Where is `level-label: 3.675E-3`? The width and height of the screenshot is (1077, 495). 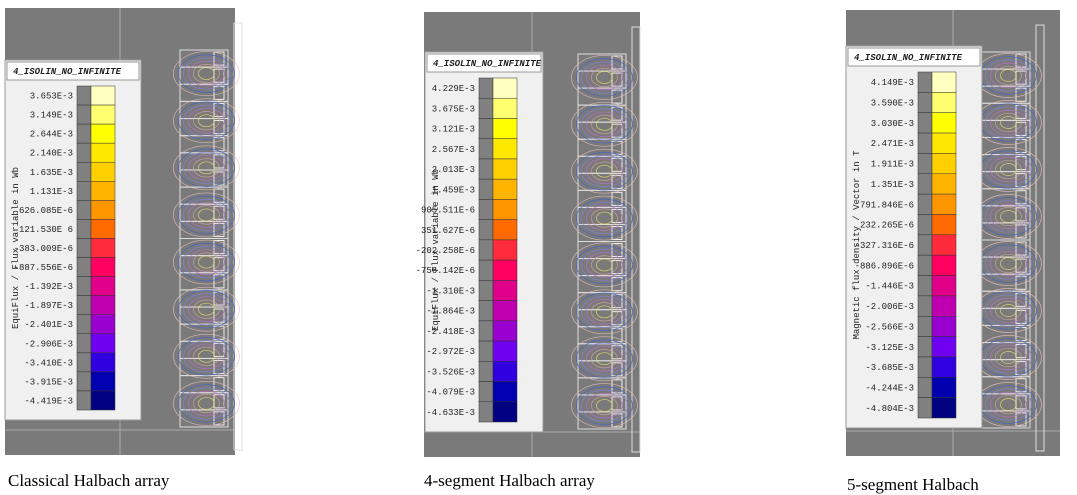
level-label: 3.675E-3 is located at coordinates (453, 109).